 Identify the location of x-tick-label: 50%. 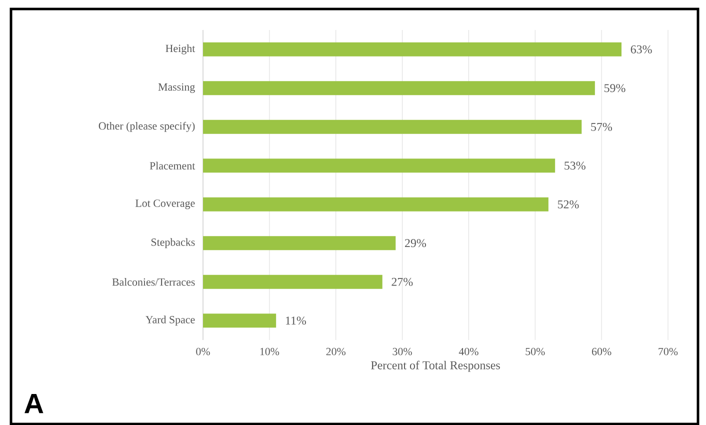
(535, 352).